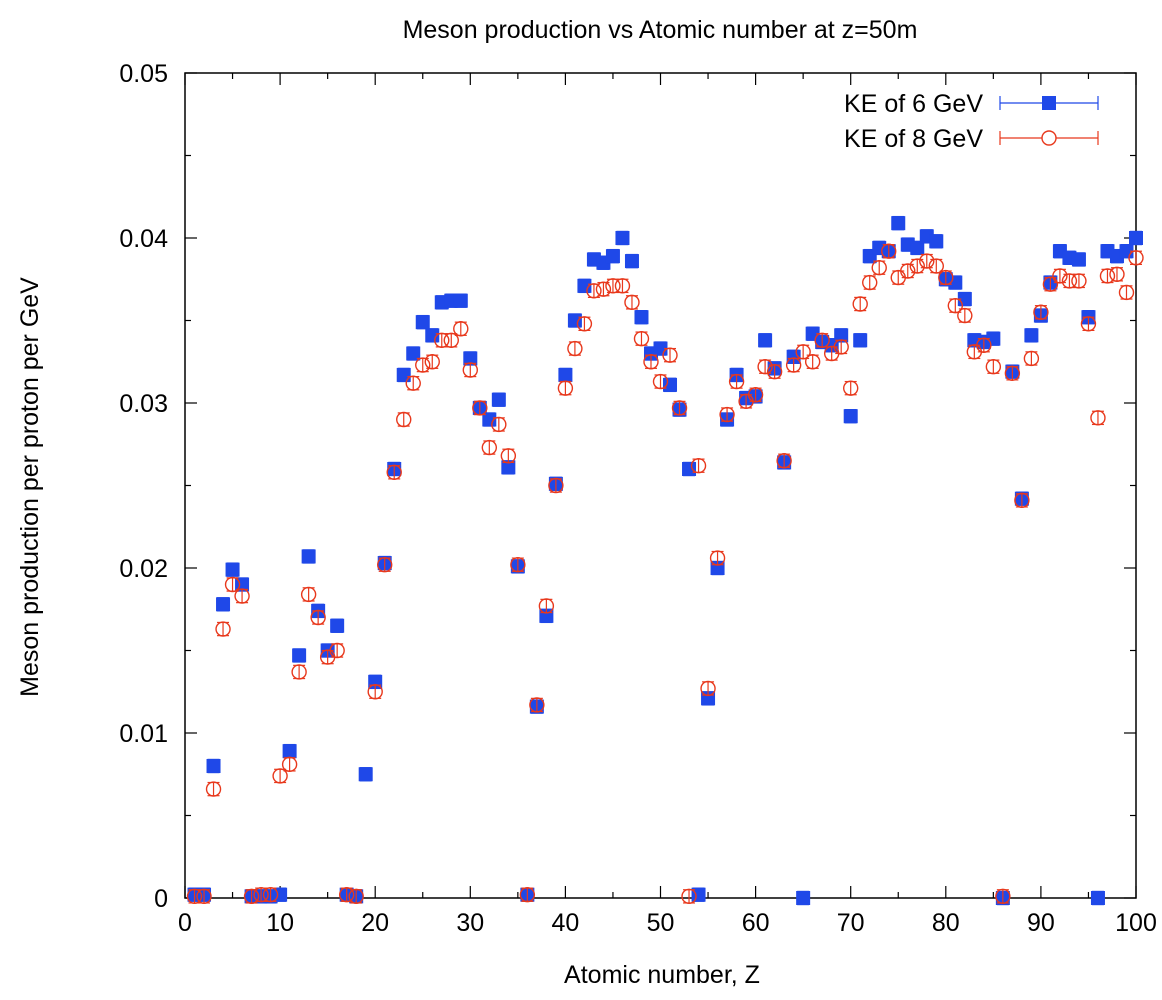 The image size is (1162, 1000). What do you see at coordinates (662, 975) in the screenshot?
I see `x-axis-label: Atomic number, Z` at bounding box center [662, 975].